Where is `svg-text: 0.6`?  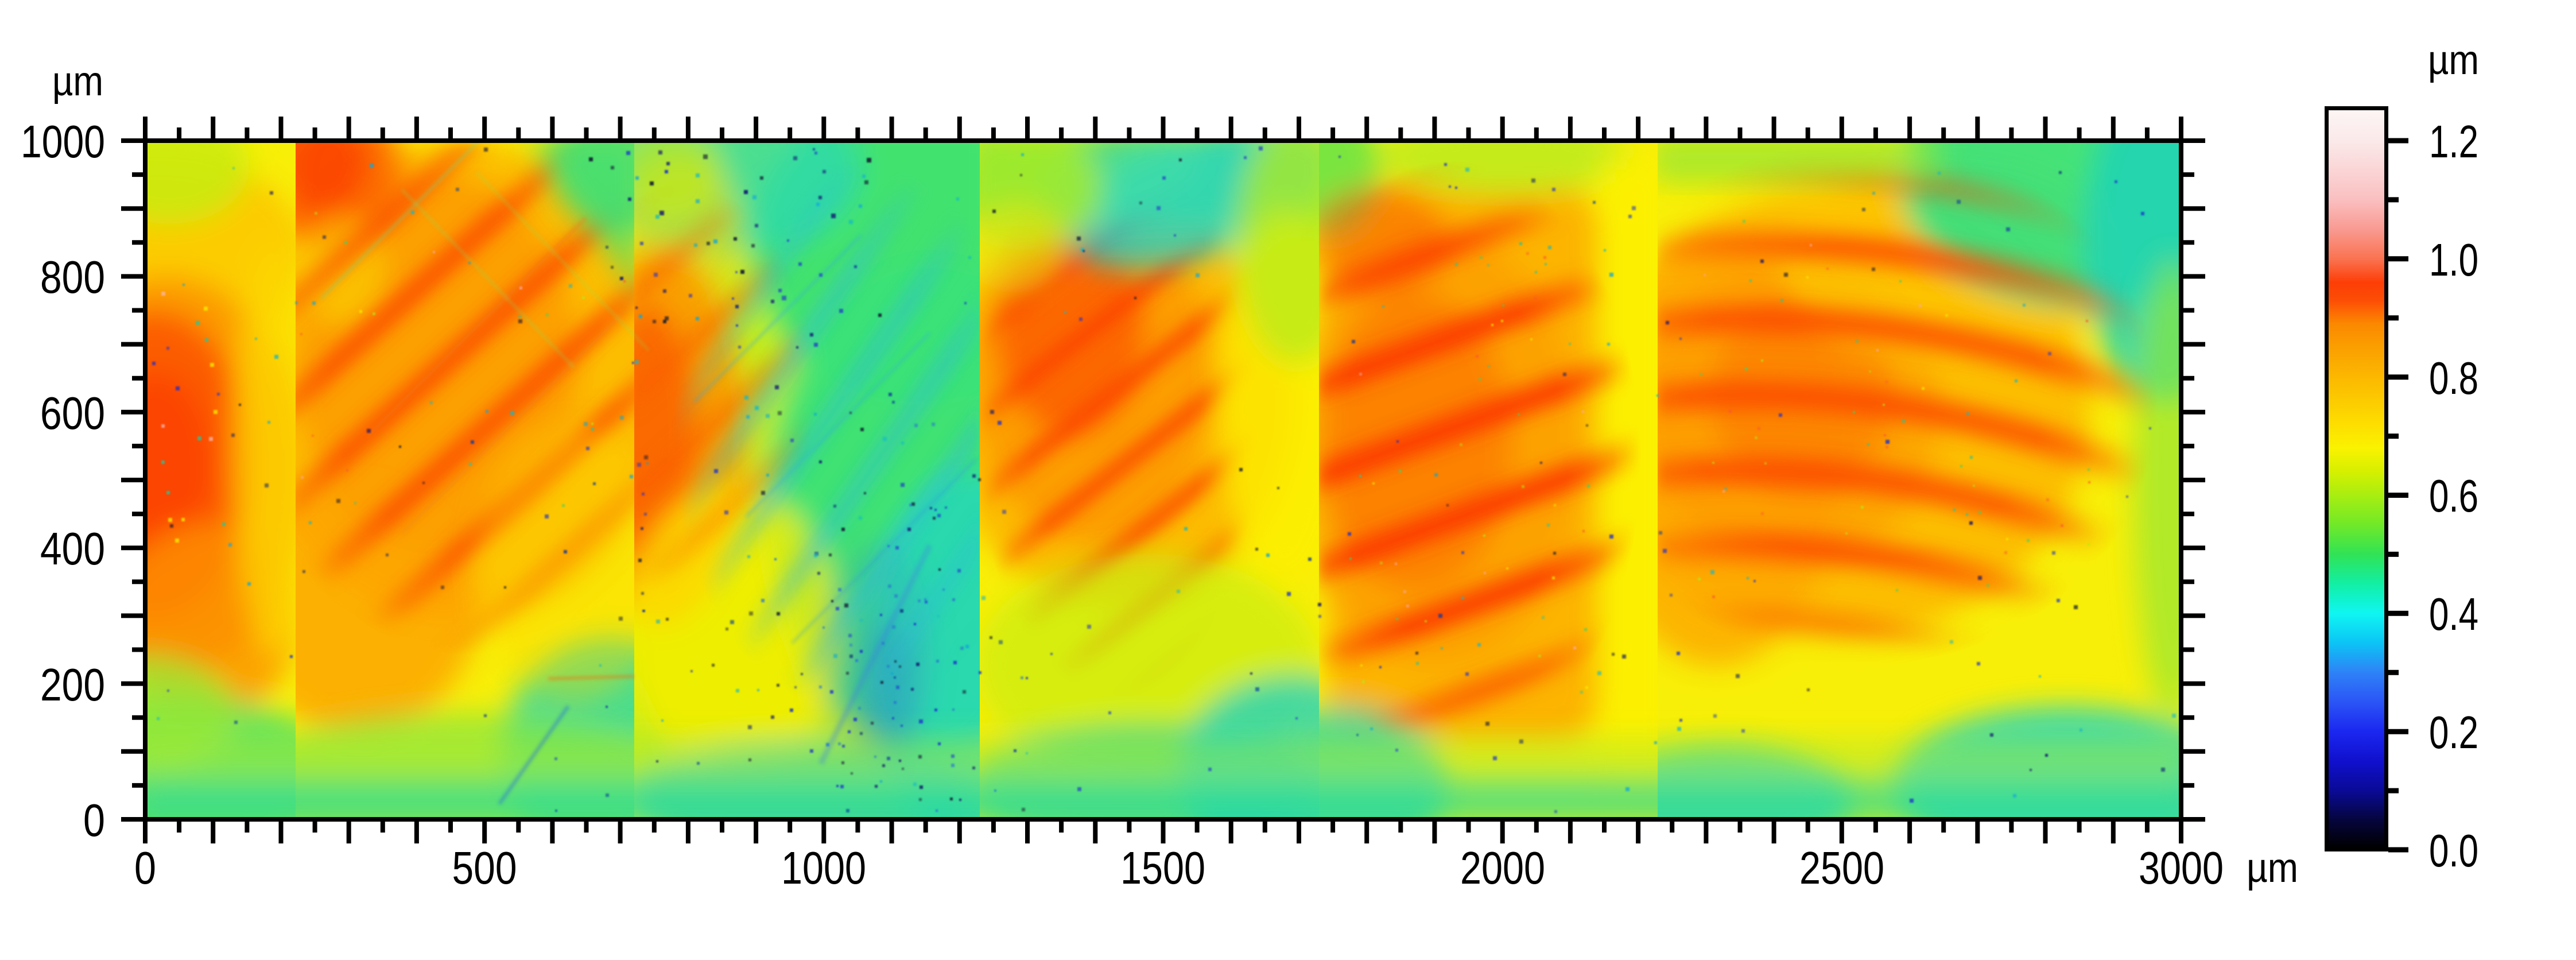 svg-text: 0.6 is located at coordinates (2453, 496).